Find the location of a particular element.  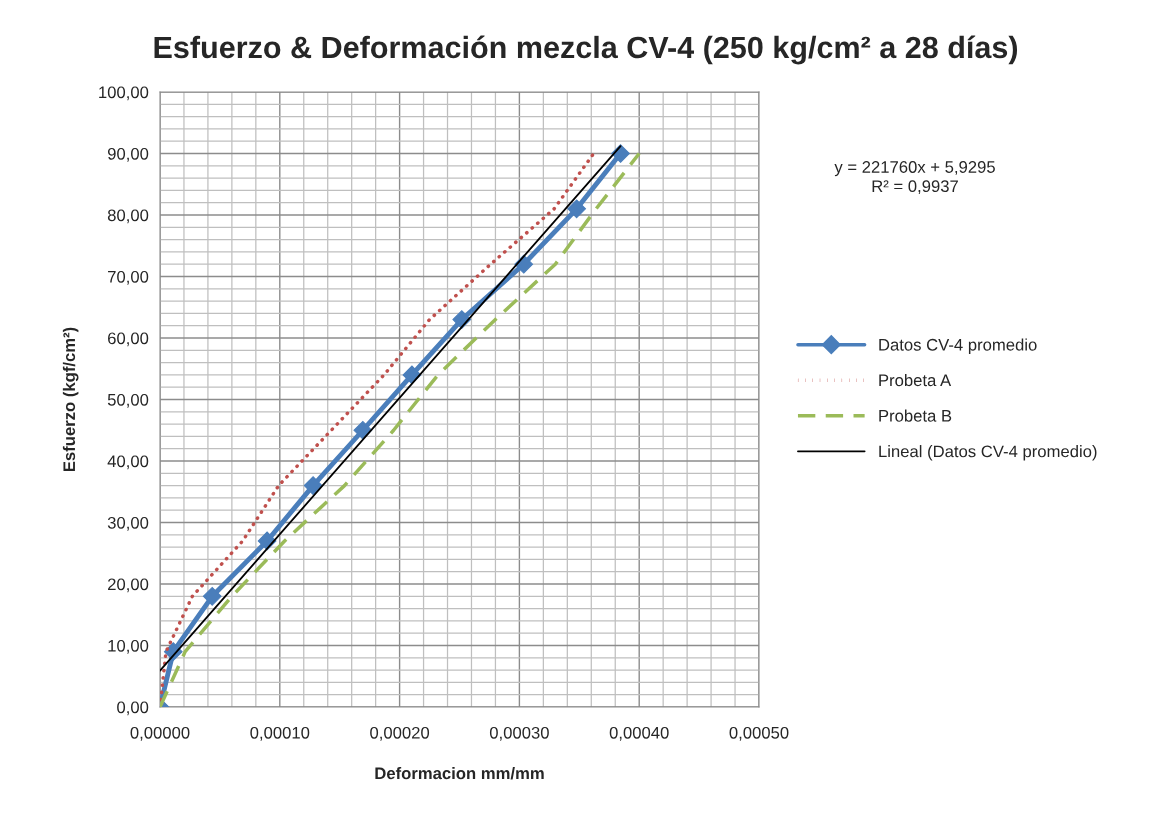

legend-label: Probeta B is located at coordinates (915, 415).